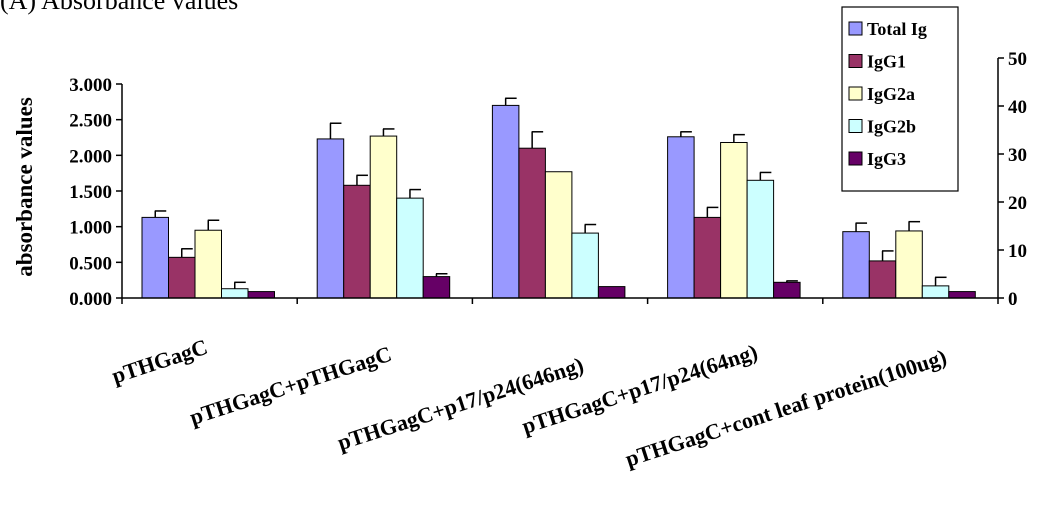  I want to click on y-tick-label: 2.000, so click(90, 156).